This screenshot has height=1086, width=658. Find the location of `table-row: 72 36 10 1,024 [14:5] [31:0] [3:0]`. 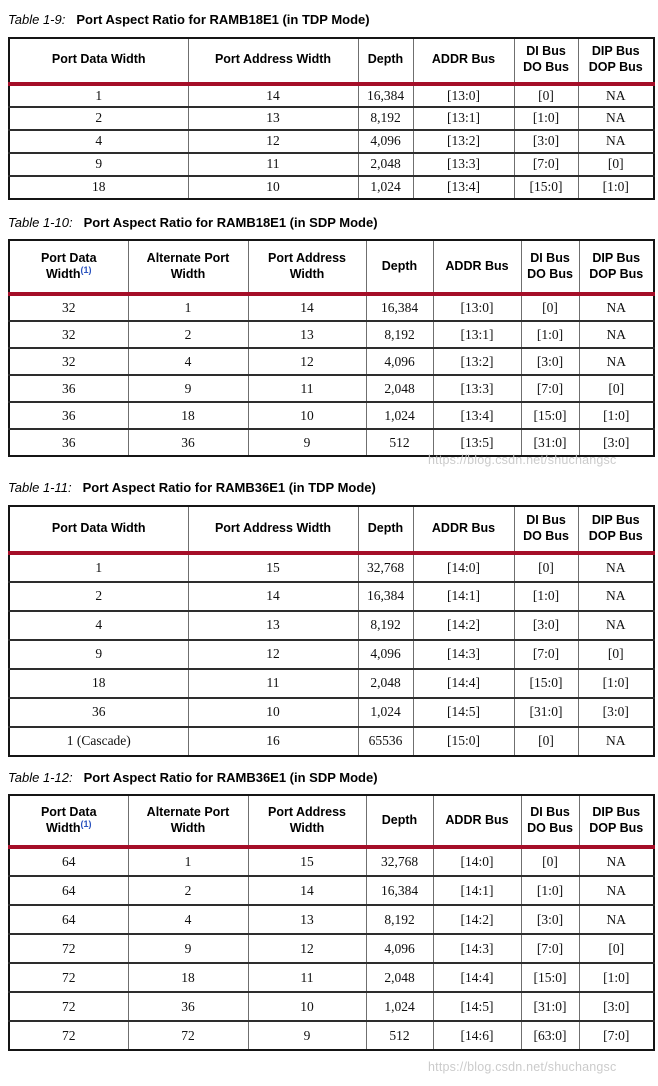

table-row: 72 36 10 1,024 [14:5] [31:0] [3:0] is located at coordinates (331, 1006).